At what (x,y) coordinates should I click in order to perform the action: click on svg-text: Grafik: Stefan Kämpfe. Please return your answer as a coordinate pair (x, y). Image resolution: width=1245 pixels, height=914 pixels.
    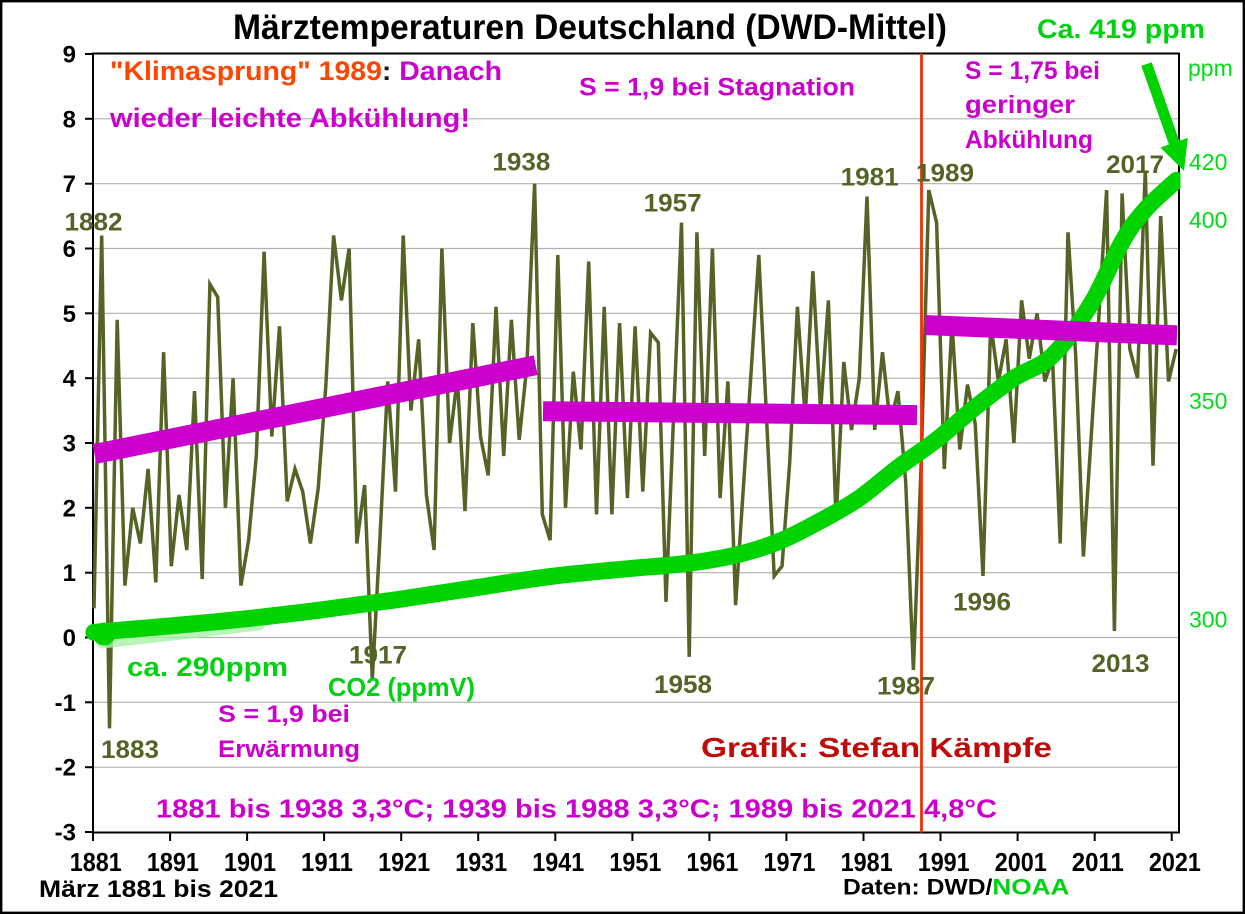
    Looking at the image, I should click on (876, 747).